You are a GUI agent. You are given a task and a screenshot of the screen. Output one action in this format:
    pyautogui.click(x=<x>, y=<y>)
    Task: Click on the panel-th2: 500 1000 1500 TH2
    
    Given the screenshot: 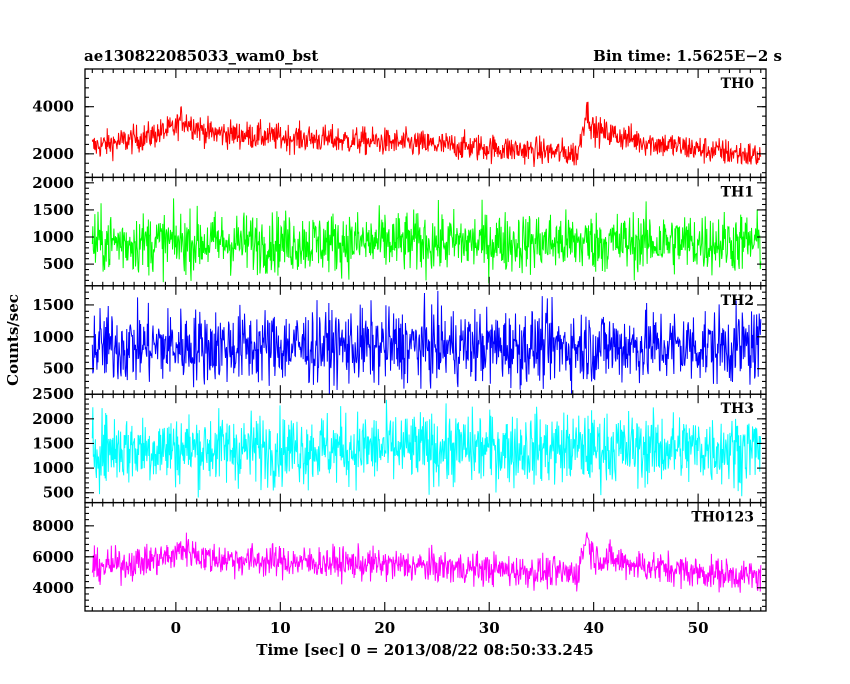 What is the action you would take?
    pyautogui.click(x=399, y=340)
    